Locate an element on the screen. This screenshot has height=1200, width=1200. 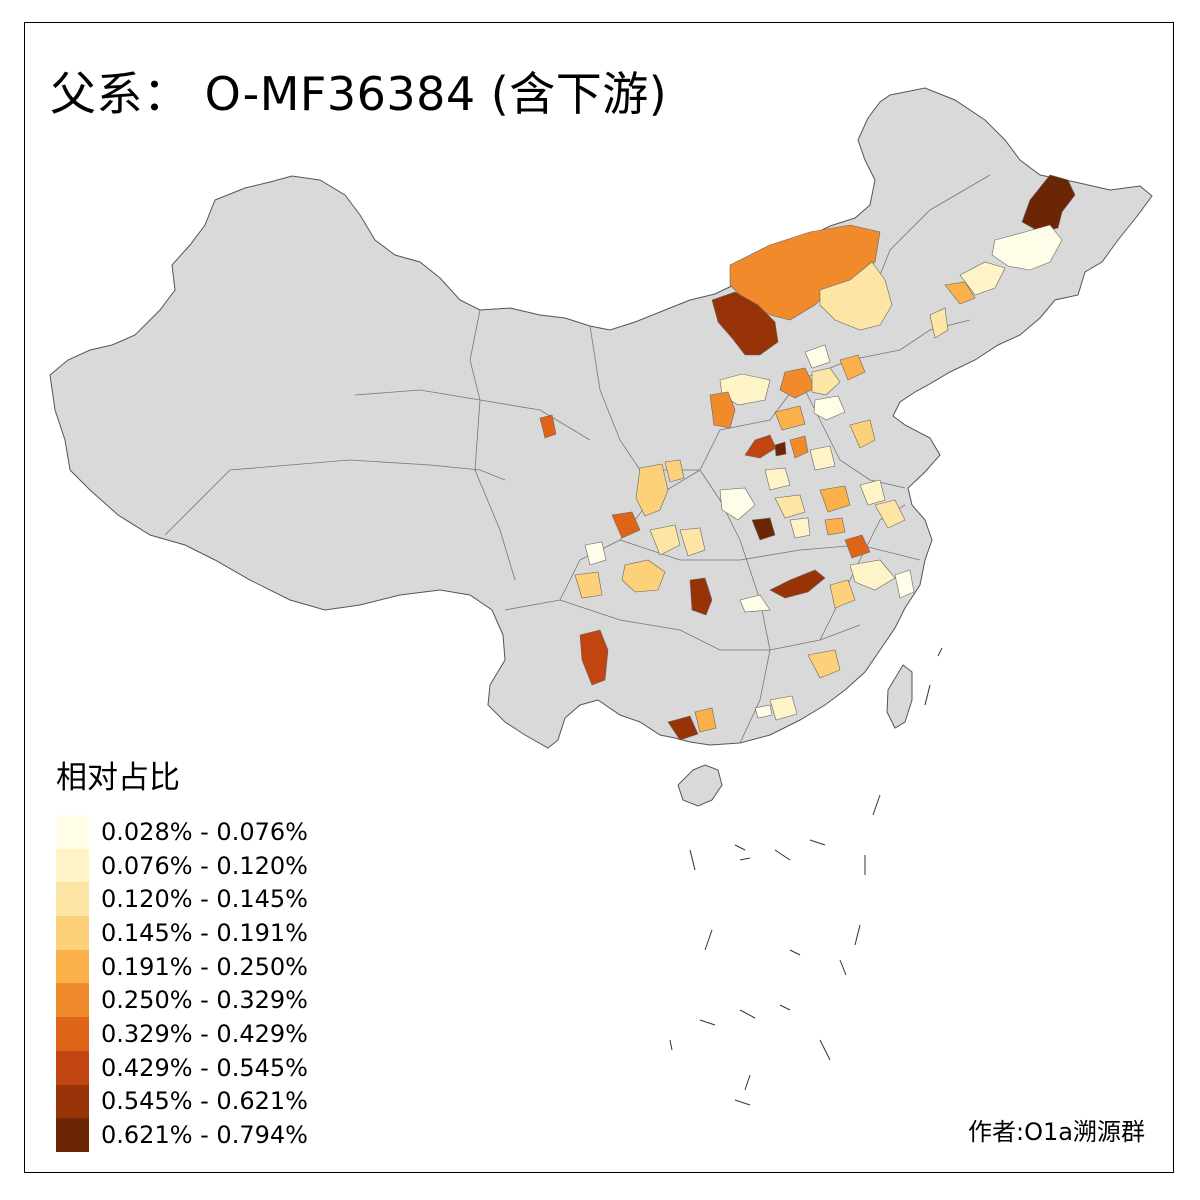
legend-item: 0.145% - 0.191% is located at coordinates (182, 933).